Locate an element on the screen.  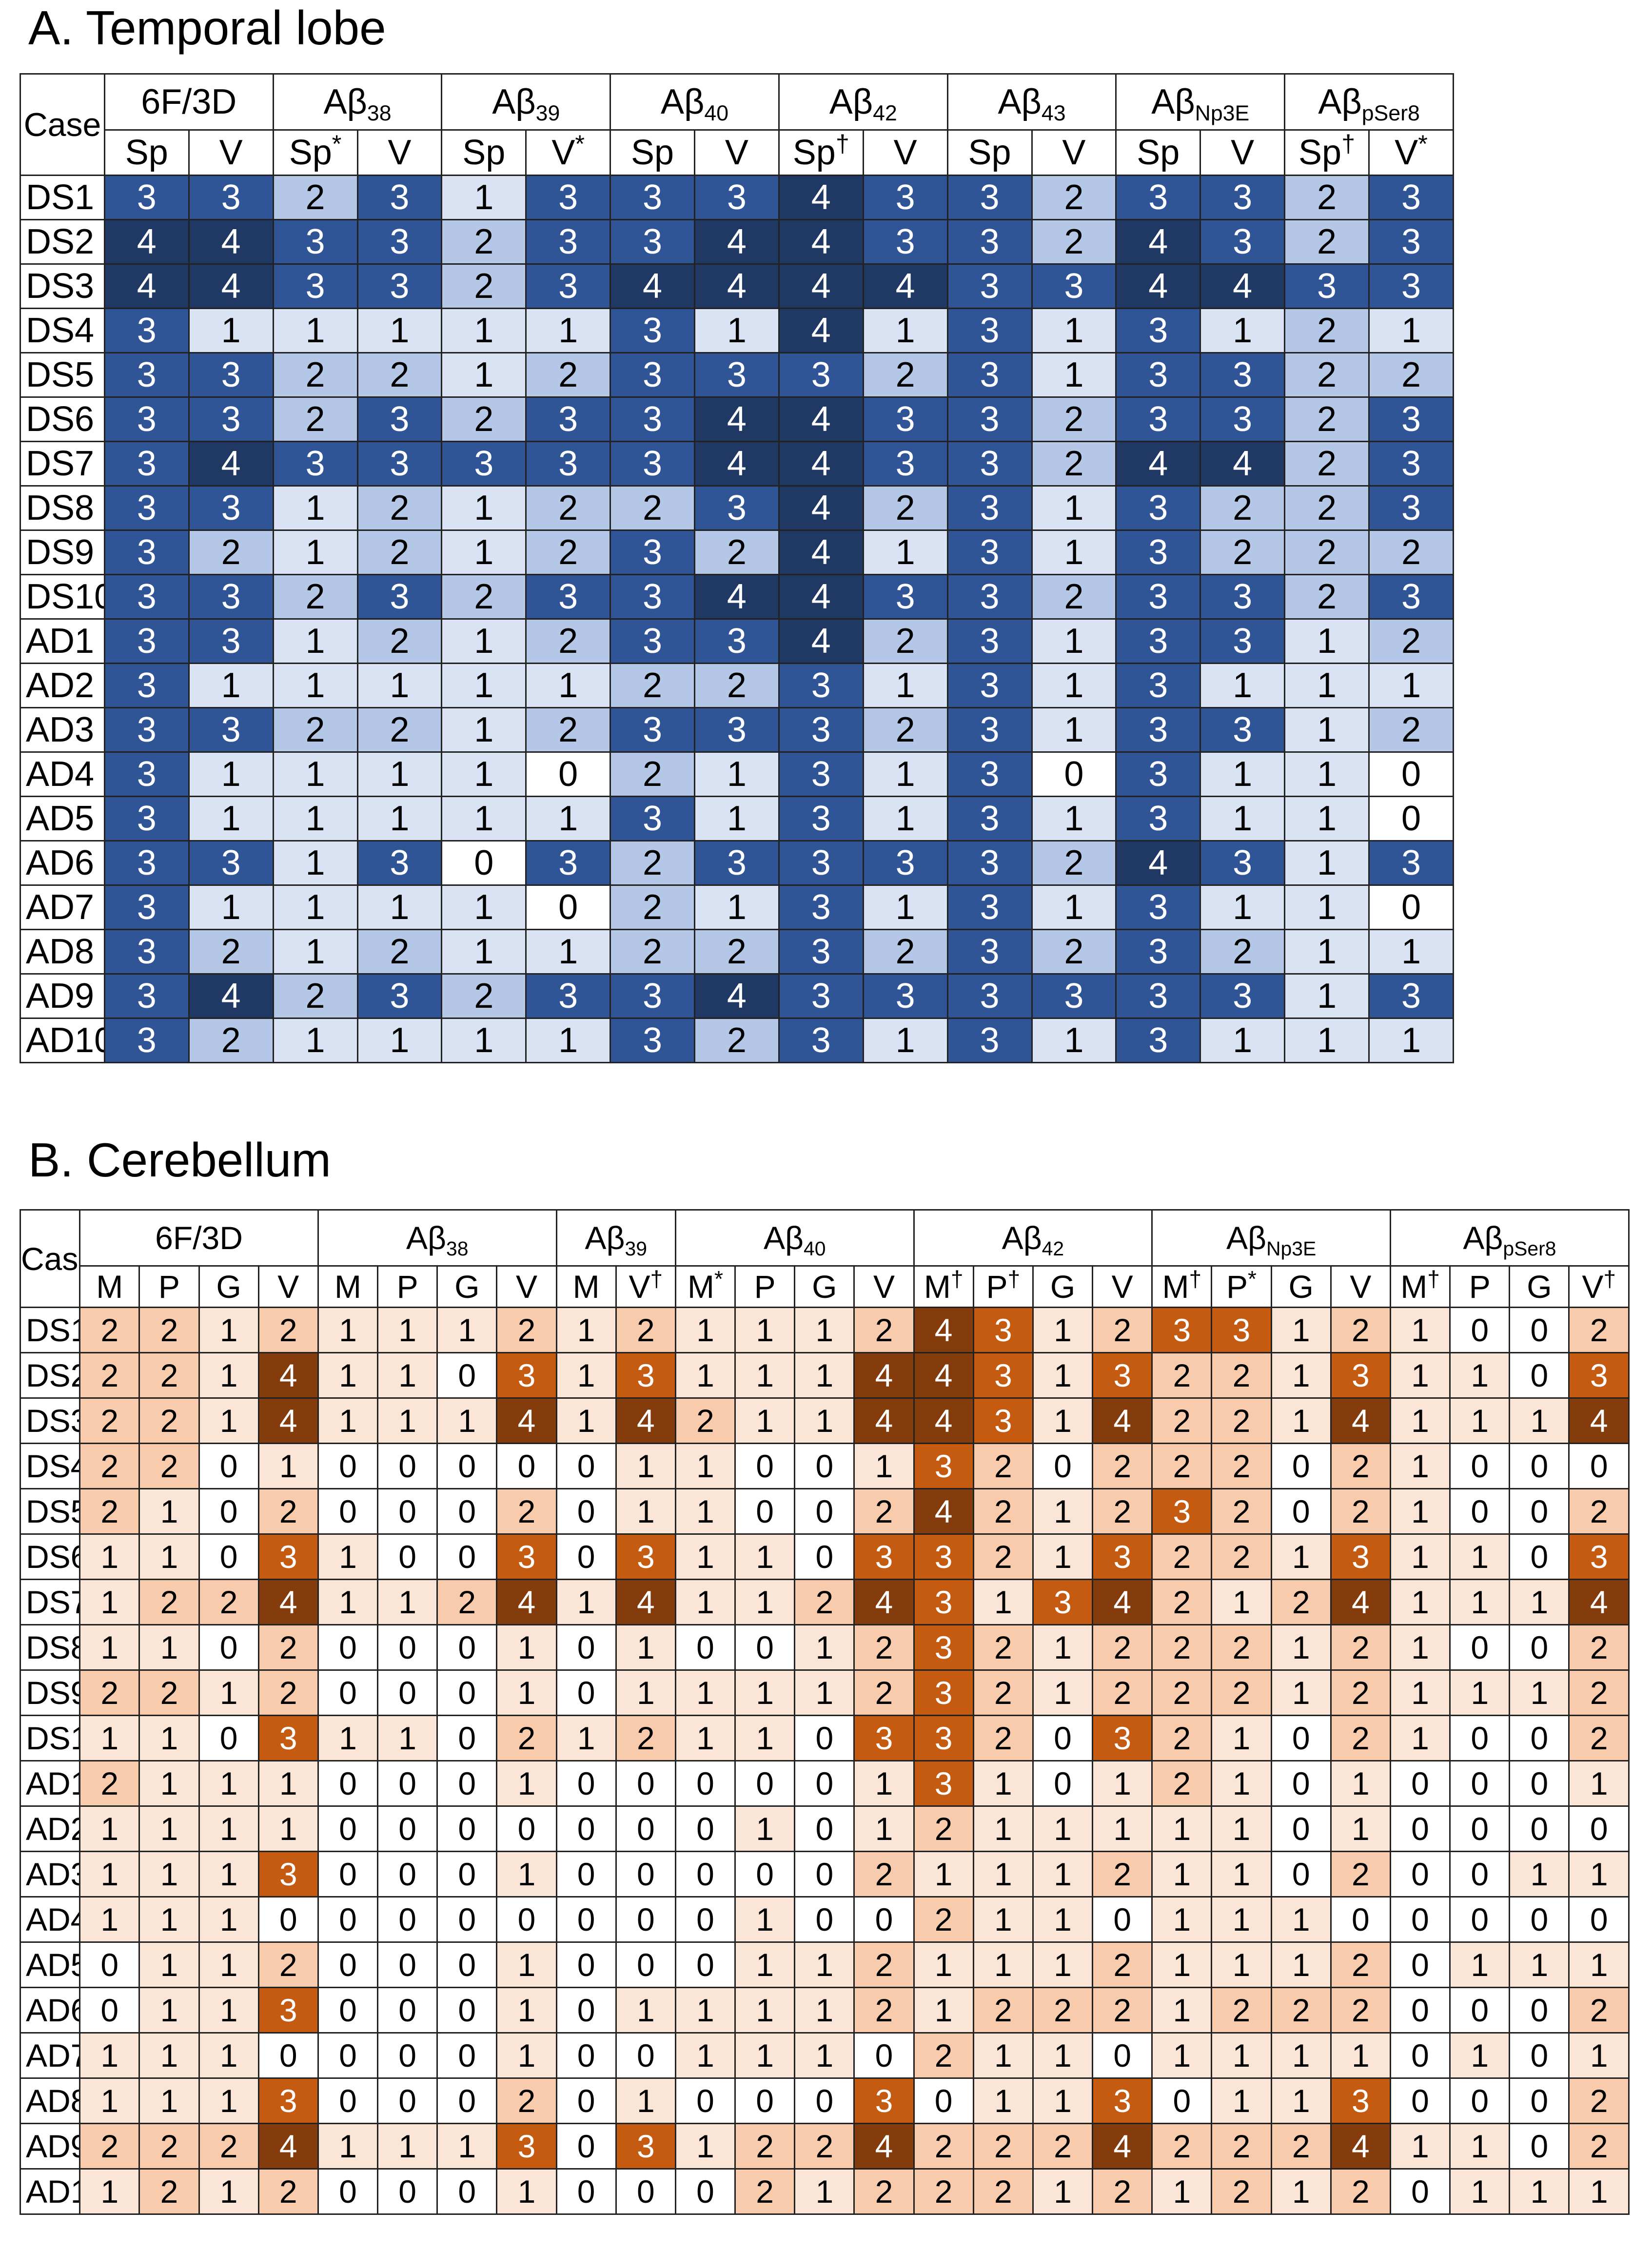
group-header: AβpSer8 is located at coordinates (1369, 102).